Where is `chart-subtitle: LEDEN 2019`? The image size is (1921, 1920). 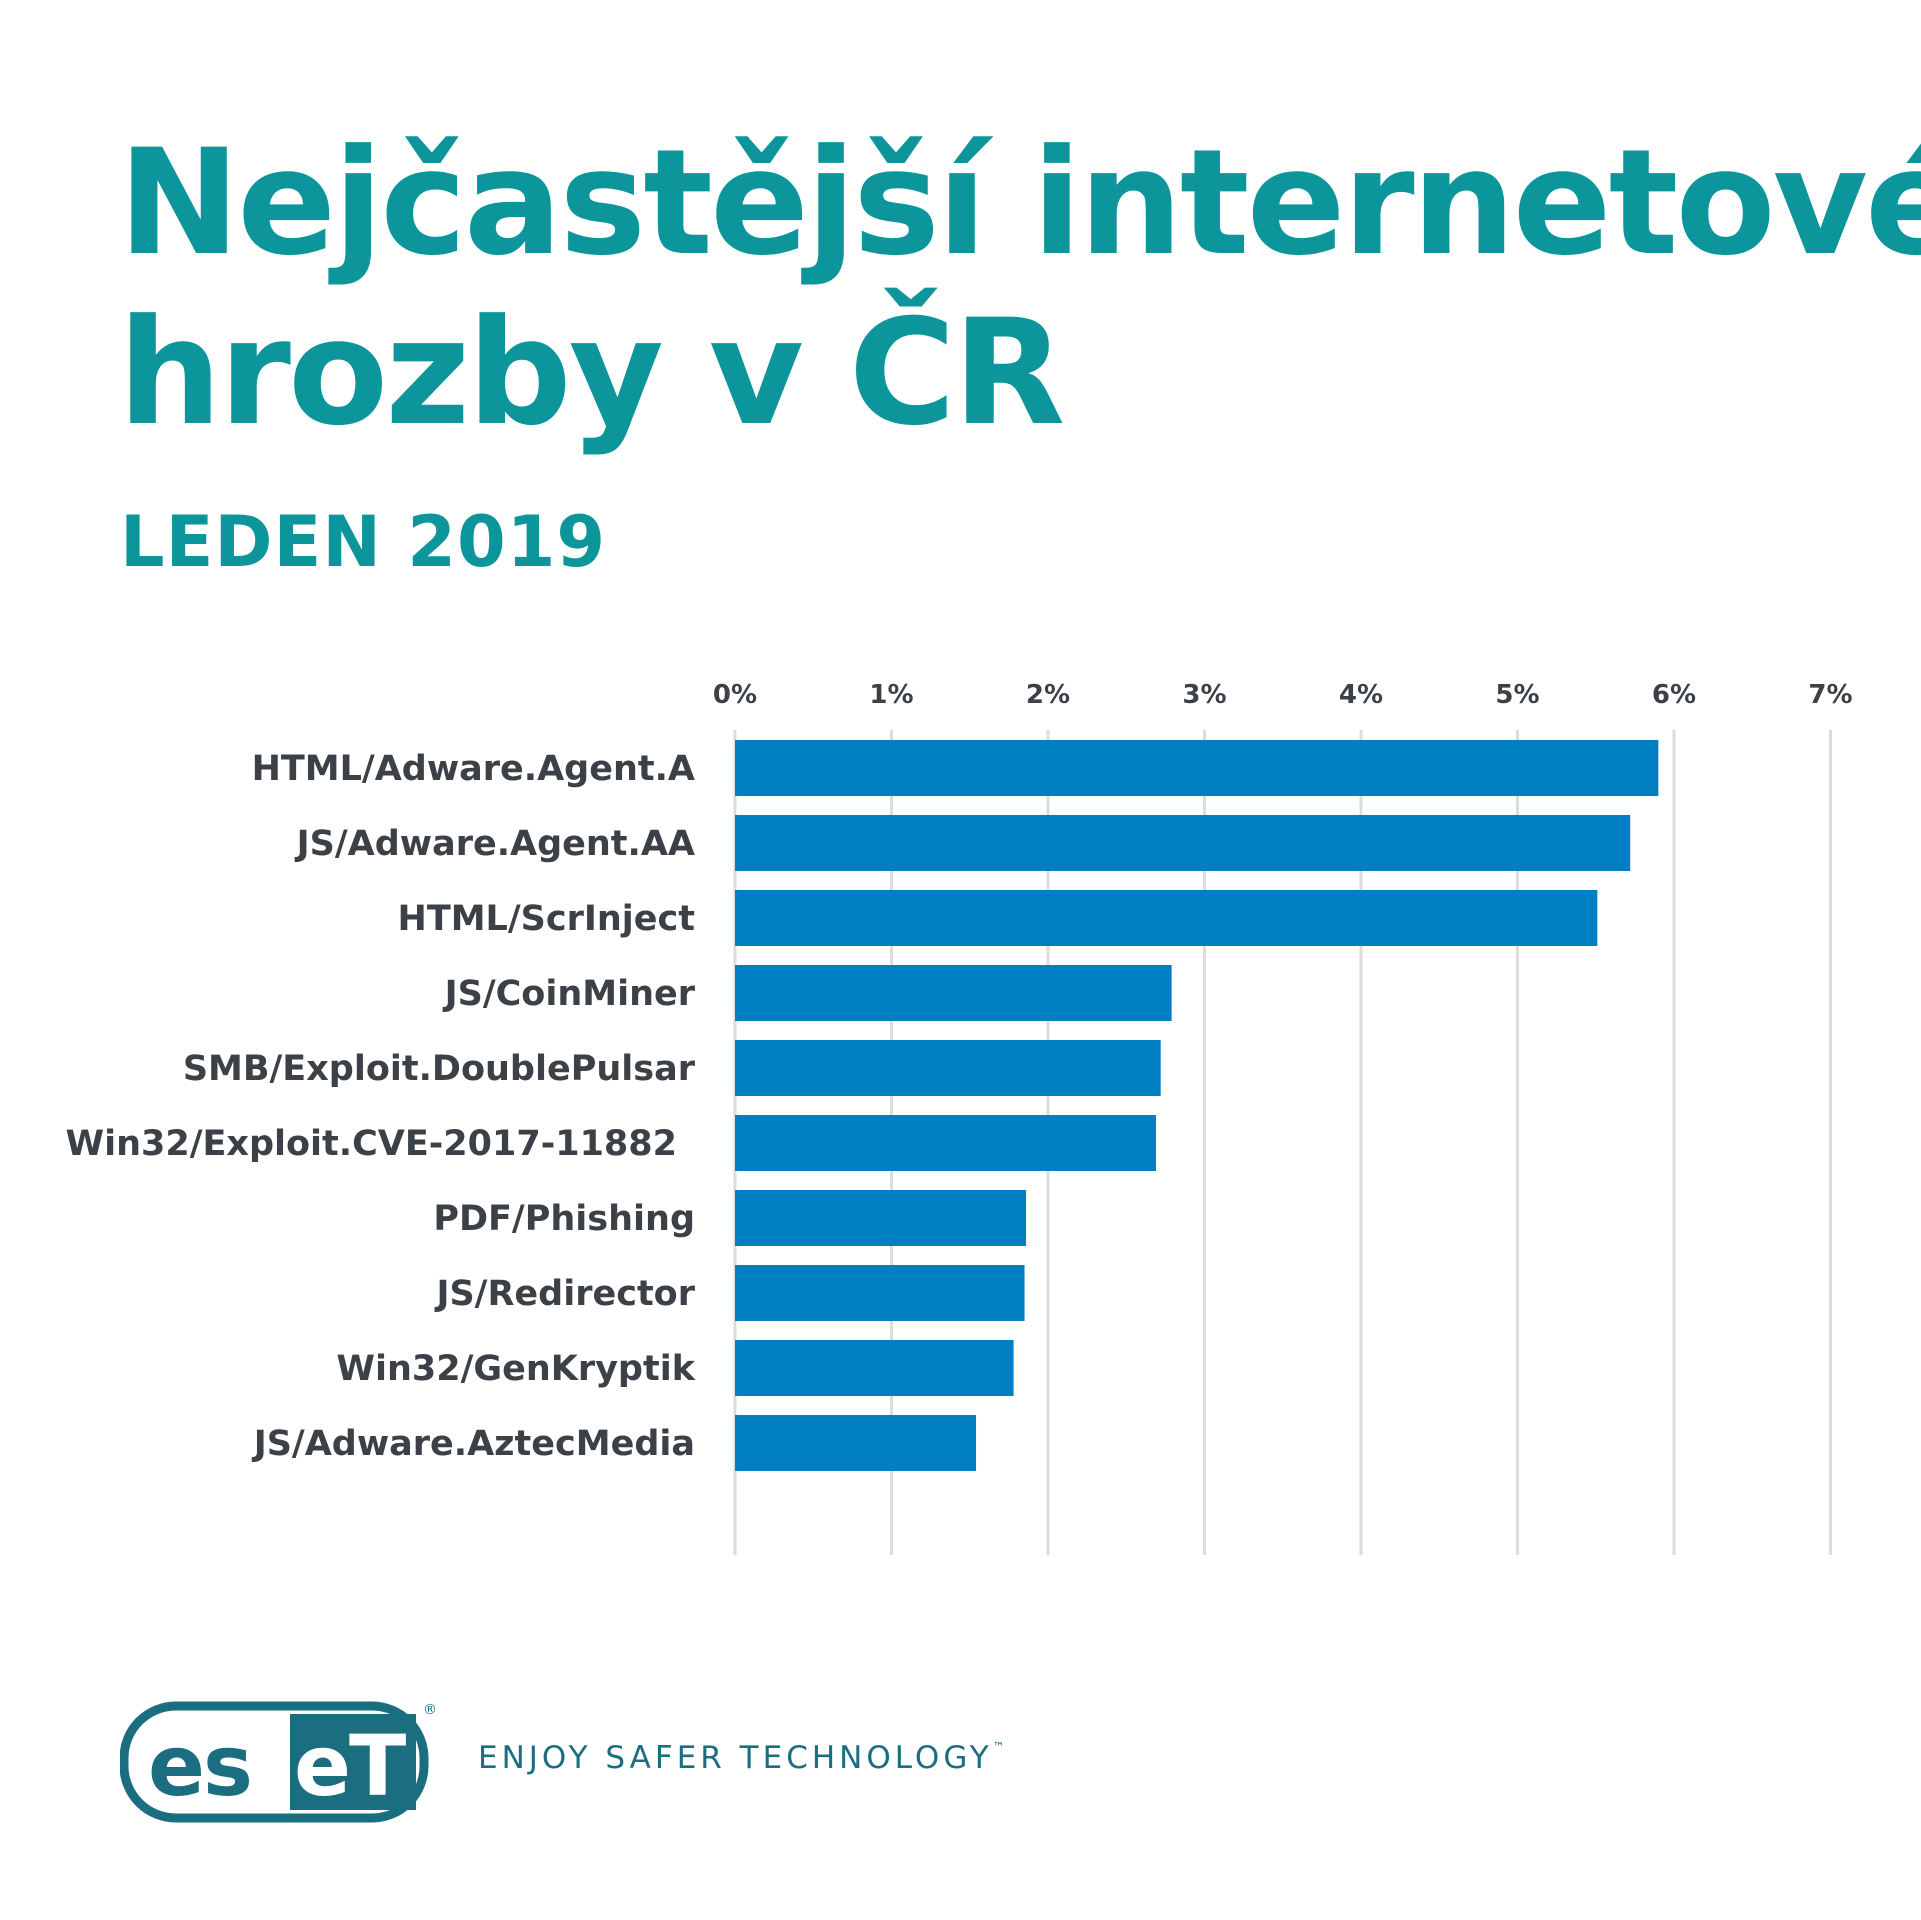
chart-subtitle: LEDEN 2019 is located at coordinates (363, 542).